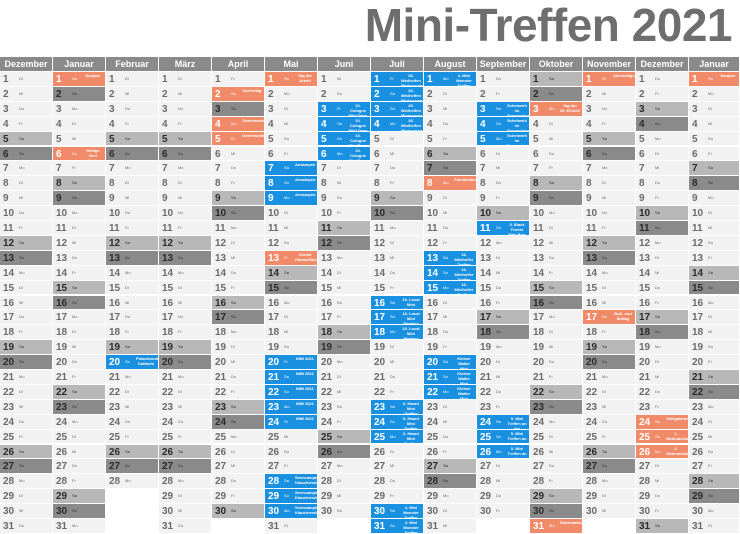 The height and width of the screenshot is (534, 740). Describe the element at coordinates (503, 139) in the screenshot. I see `day-cell: 5 Mo Scheiwerk im Sonnenland Mini Treffen` at that location.